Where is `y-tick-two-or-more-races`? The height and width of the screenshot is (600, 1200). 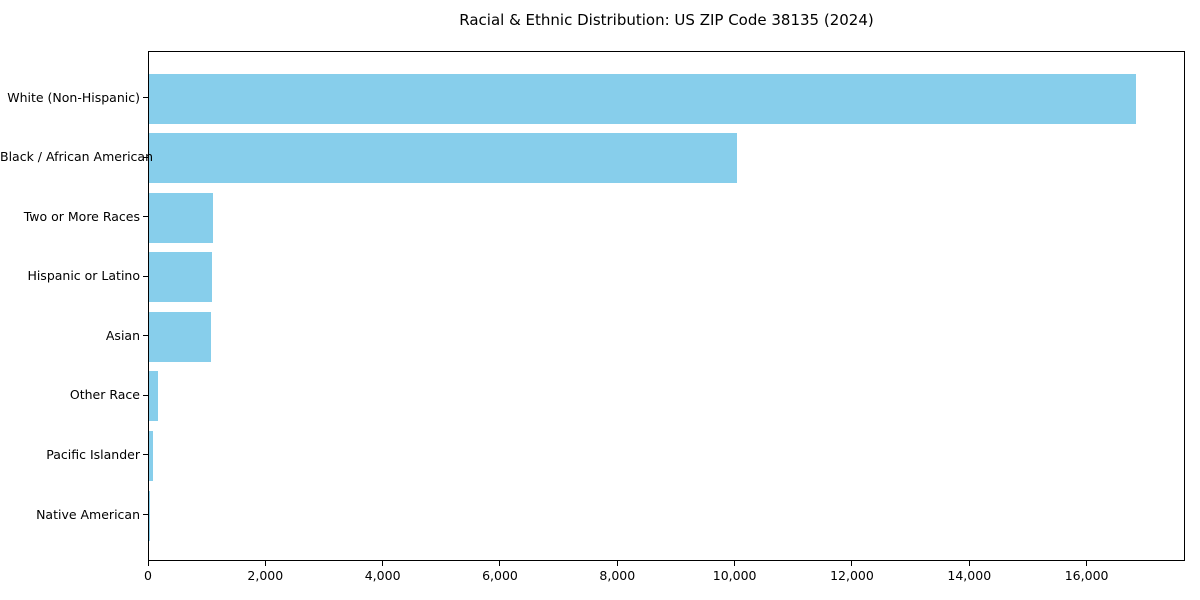 y-tick-two-or-more-races is located at coordinates (145, 217).